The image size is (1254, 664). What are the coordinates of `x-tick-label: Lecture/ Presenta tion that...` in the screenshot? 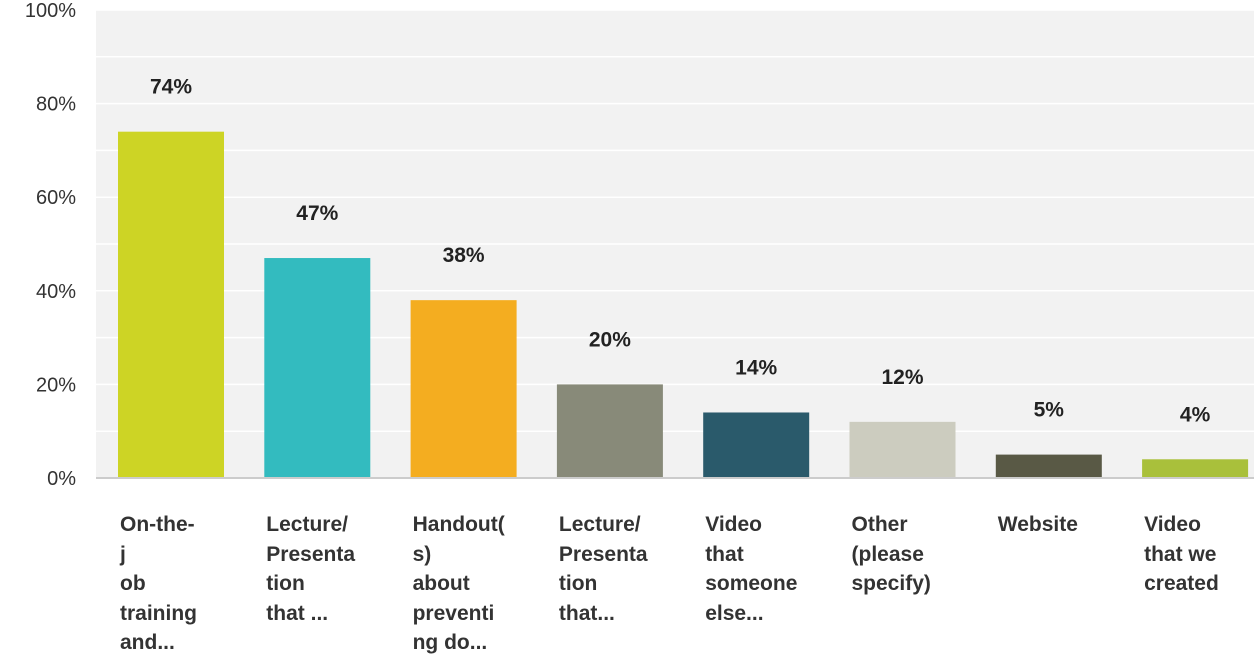 It's located at (603, 569).